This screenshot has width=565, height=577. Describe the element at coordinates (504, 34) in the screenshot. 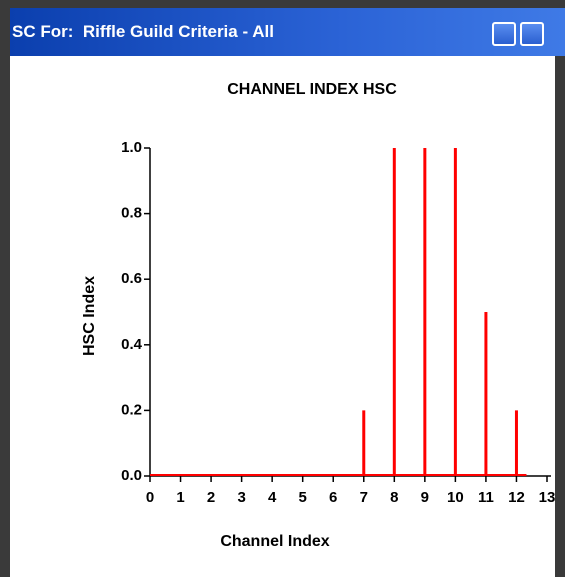

I see `minimize-button` at that location.